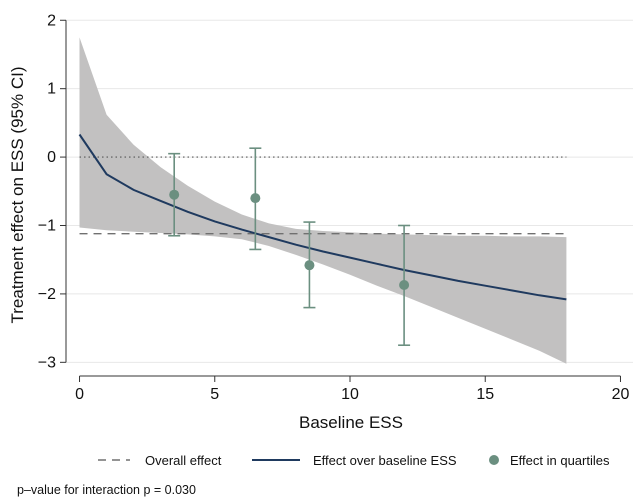 The height and width of the screenshot is (499, 633). I want to click on y-tick-label-4: 1, so click(51, 89).